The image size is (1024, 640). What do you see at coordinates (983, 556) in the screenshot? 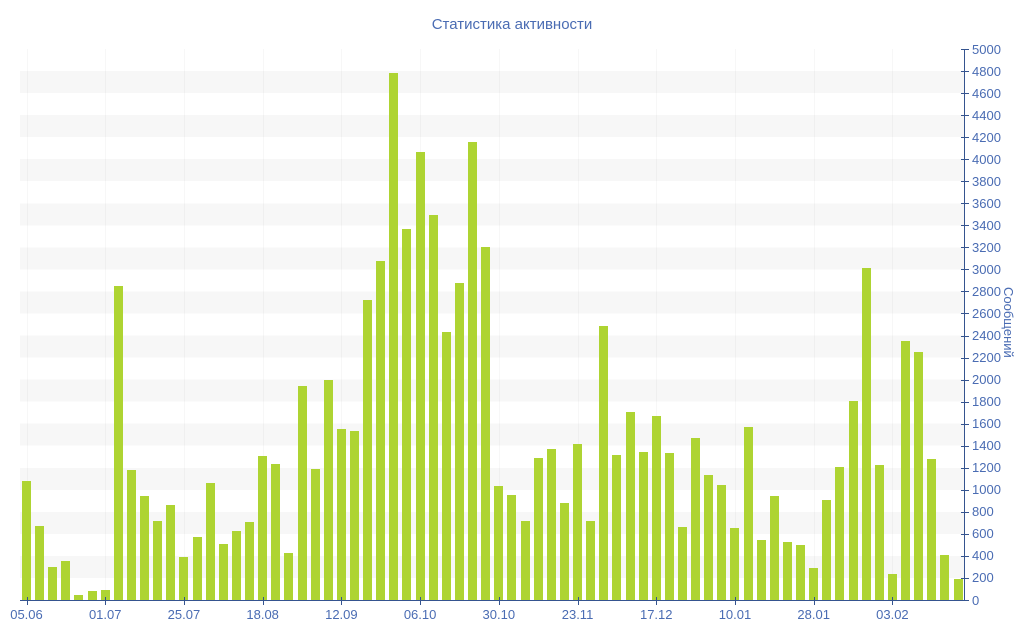
I see `y-axis-tick-label: 400` at bounding box center [983, 556].